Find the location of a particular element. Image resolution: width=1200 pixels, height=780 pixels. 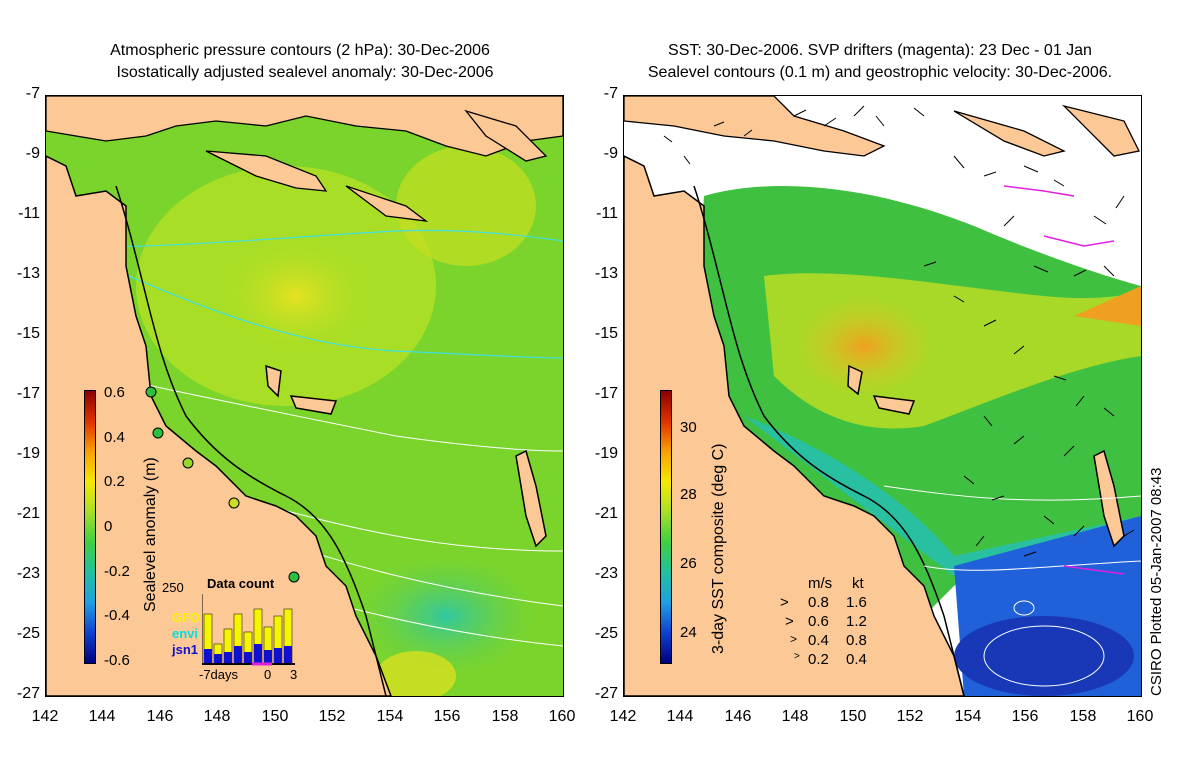

left-x-tick: 154 is located at coordinates (390, 716).